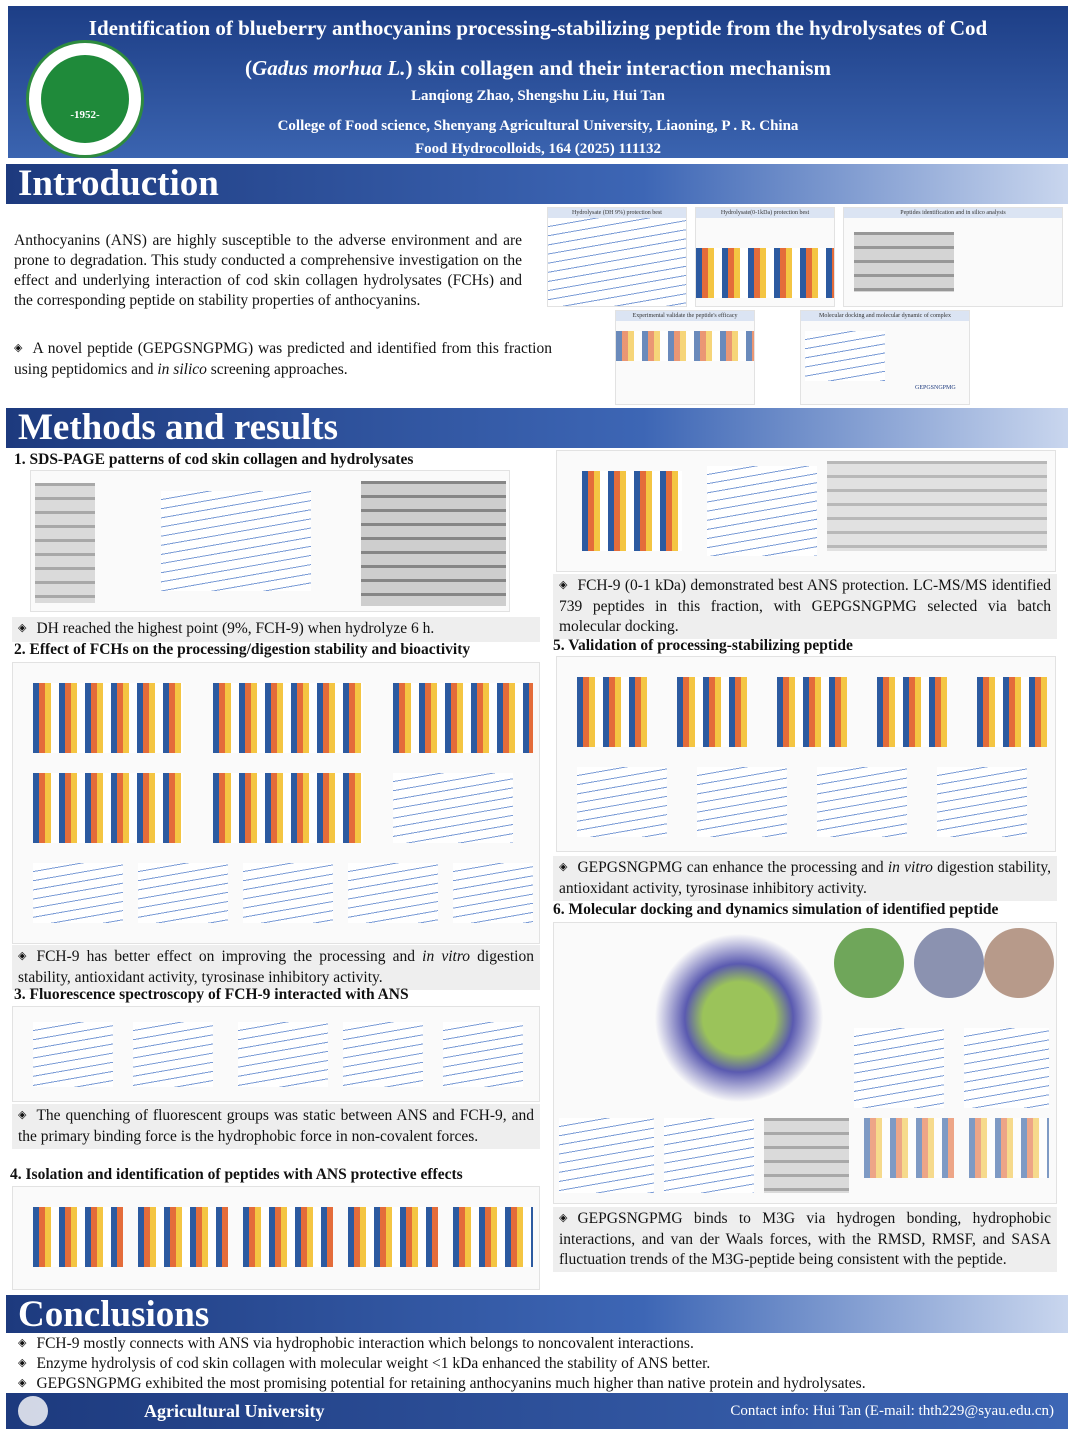  Describe the element at coordinates (538, 149) in the screenshot. I see `citation: Food Hydrocolloids, 164 (2025) 111132` at that location.